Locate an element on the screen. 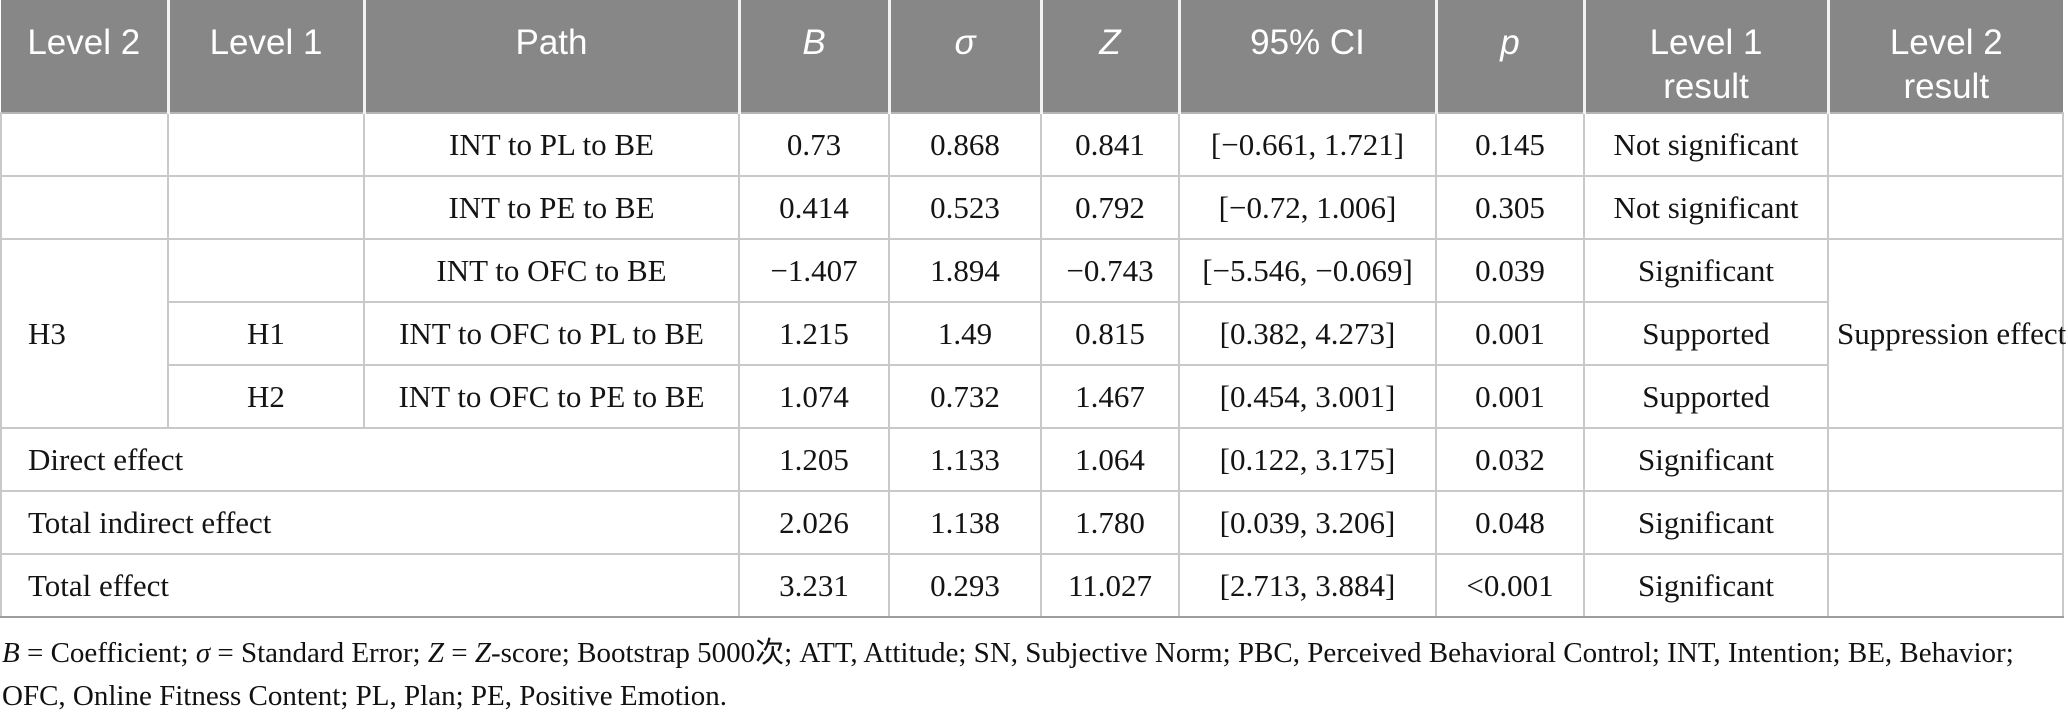 The image size is (2068, 718). cell-b: 1.074 is located at coordinates (814, 396).